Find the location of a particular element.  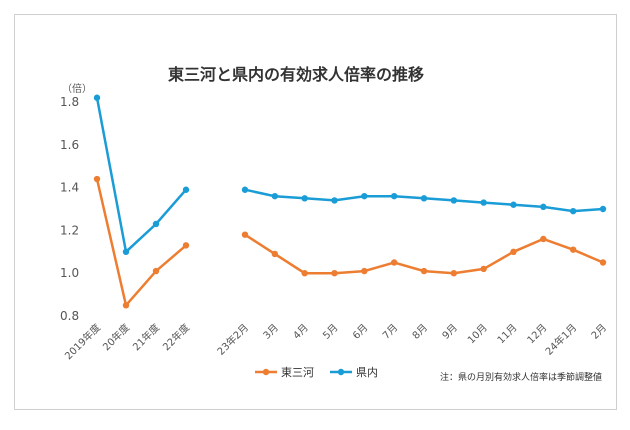

x-tick-label: 11月 is located at coordinates (507, 334).